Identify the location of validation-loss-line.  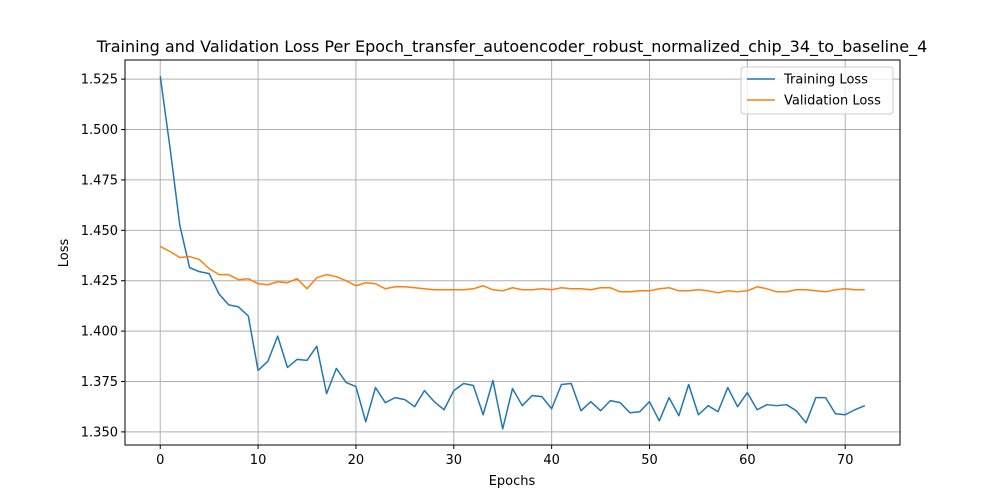
(512, 269).